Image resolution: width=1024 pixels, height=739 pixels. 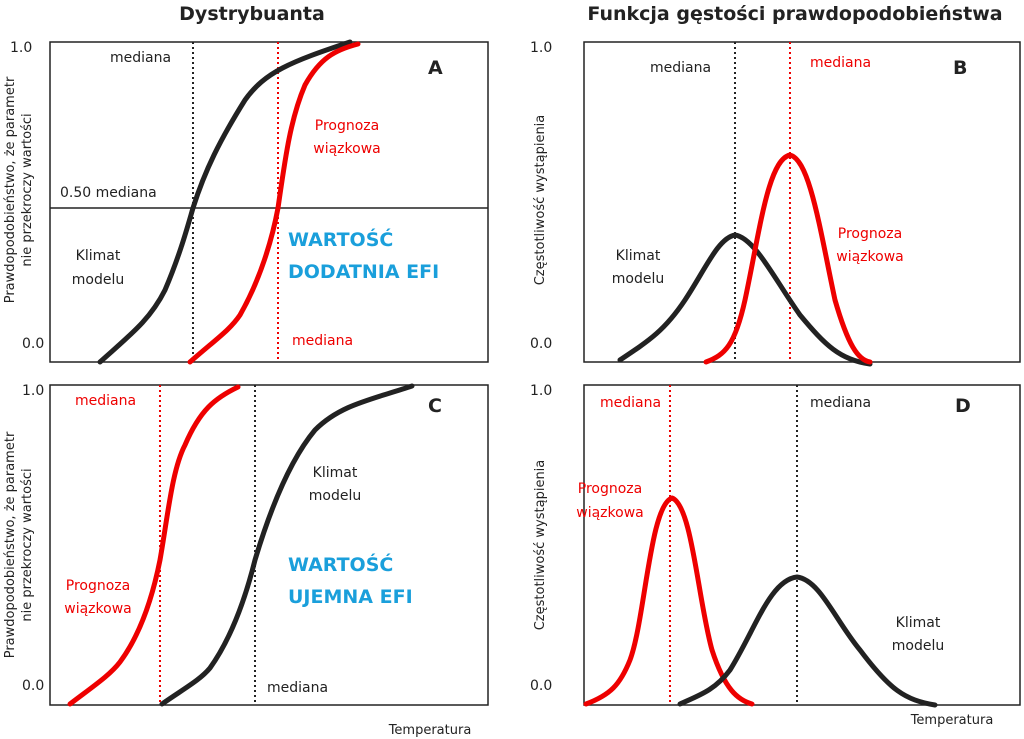 What do you see at coordinates (363, 272) in the screenshot?
I see `efi-label: DODATNIA EFI` at bounding box center [363, 272].